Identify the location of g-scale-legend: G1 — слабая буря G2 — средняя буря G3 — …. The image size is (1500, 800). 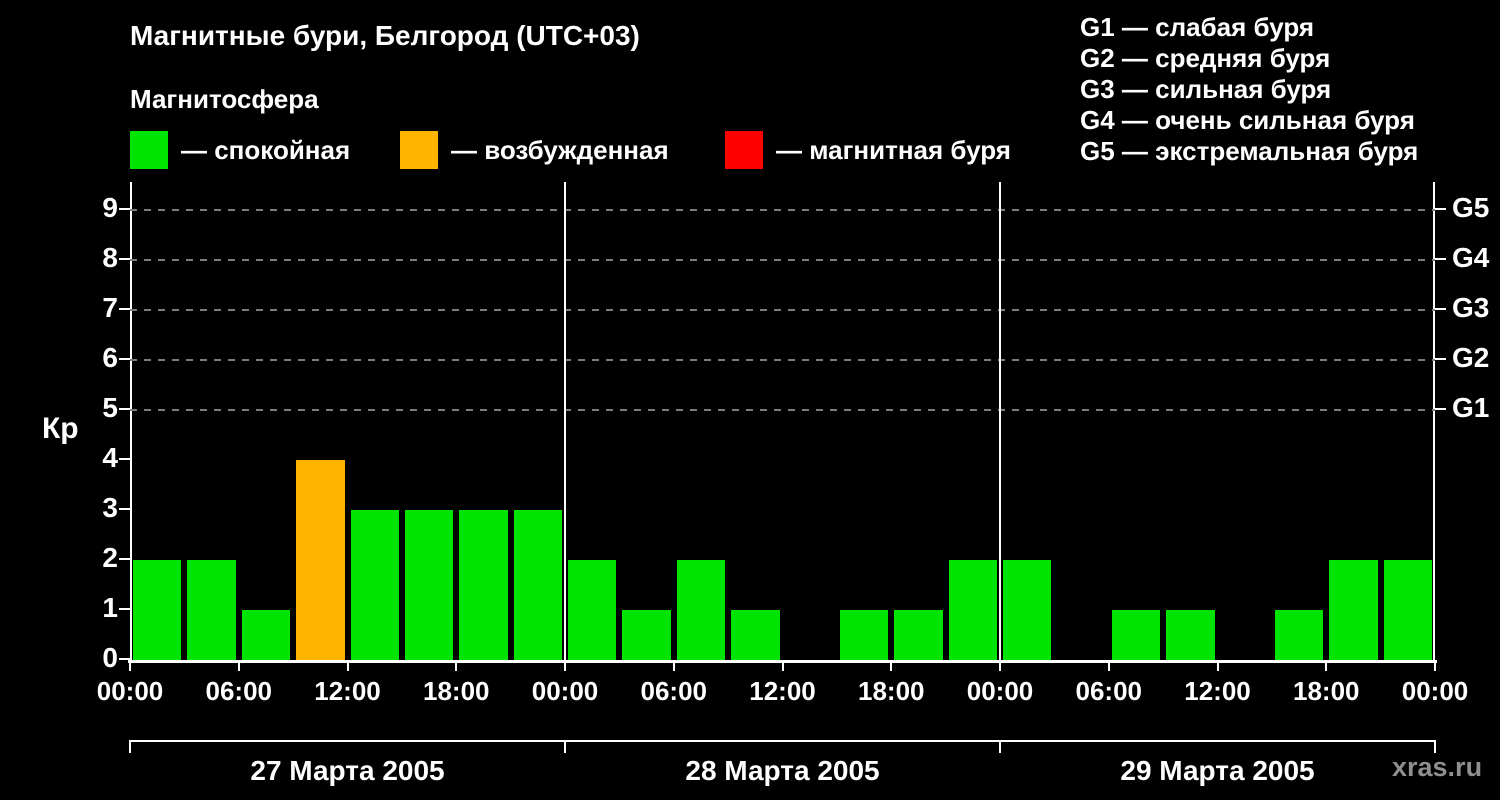
(1249, 89).